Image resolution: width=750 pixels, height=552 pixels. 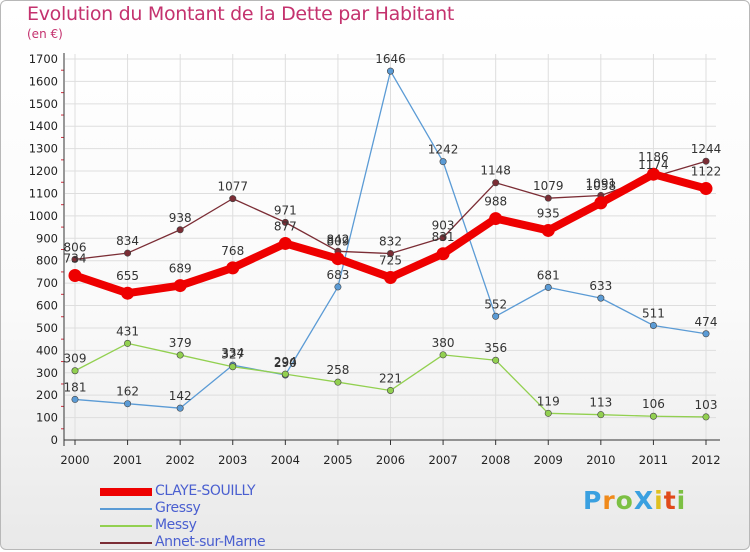 What do you see at coordinates (232, 187) in the screenshot?
I see `data-label-annet-sur-marne: 1077` at bounding box center [232, 187].